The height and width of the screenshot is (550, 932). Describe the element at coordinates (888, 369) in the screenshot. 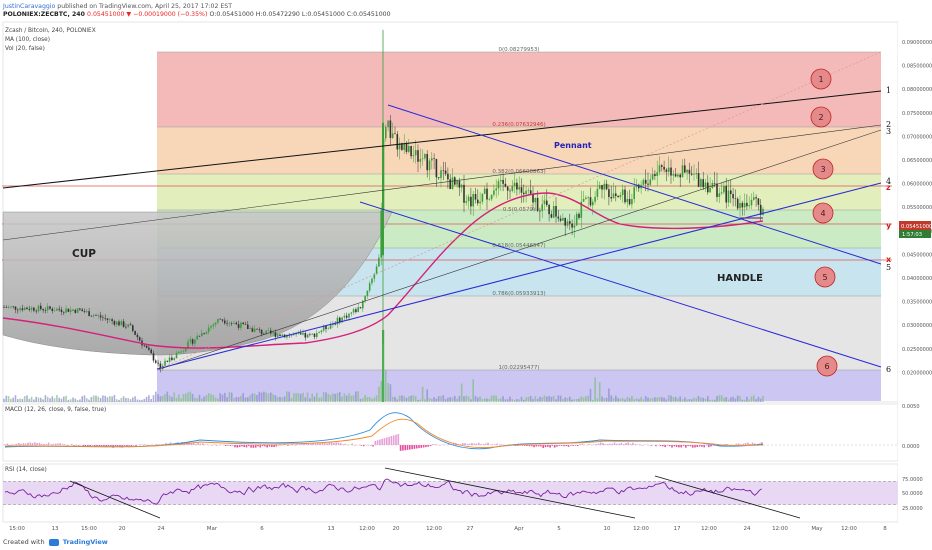

I see `line-label: 6` at that location.